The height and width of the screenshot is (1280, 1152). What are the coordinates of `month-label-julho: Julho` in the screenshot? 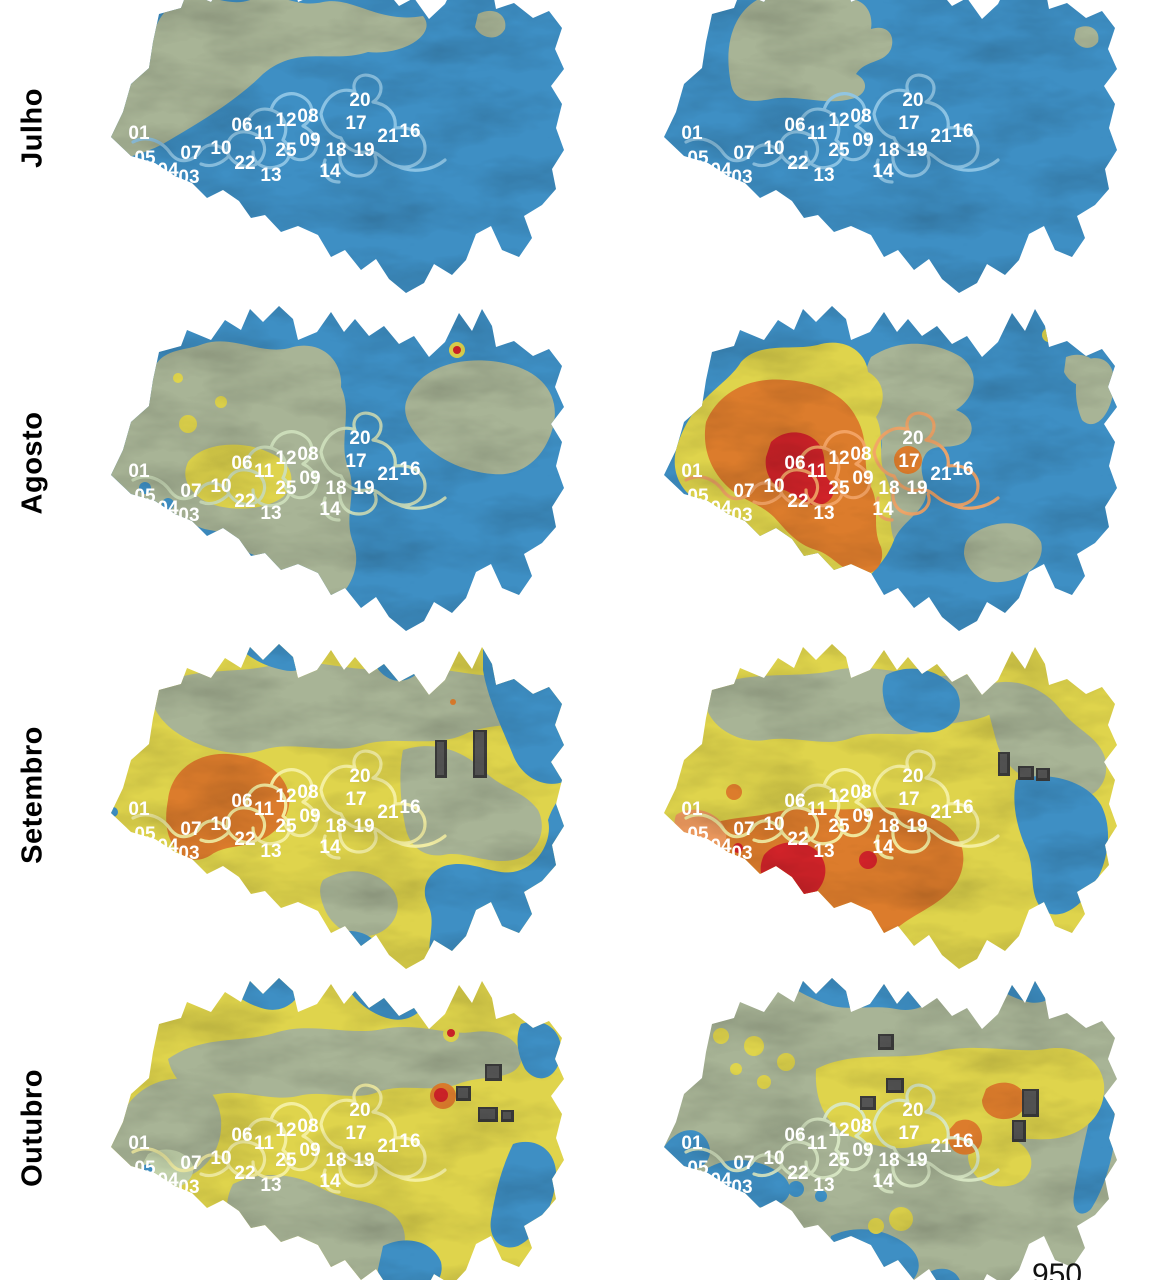 It's located at (32, 128).